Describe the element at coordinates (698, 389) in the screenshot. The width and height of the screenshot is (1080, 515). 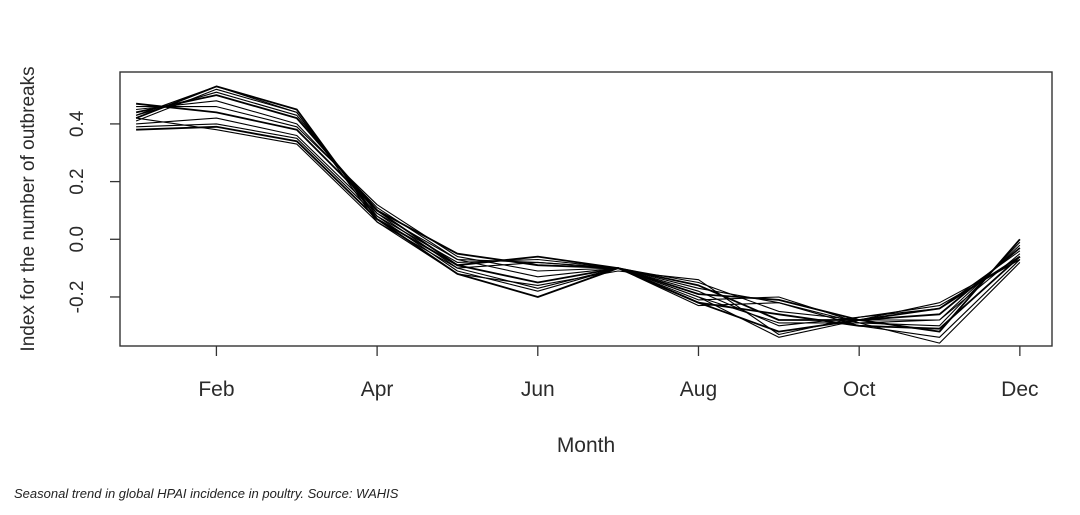
I see `x-tick-label: Aug` at that location.